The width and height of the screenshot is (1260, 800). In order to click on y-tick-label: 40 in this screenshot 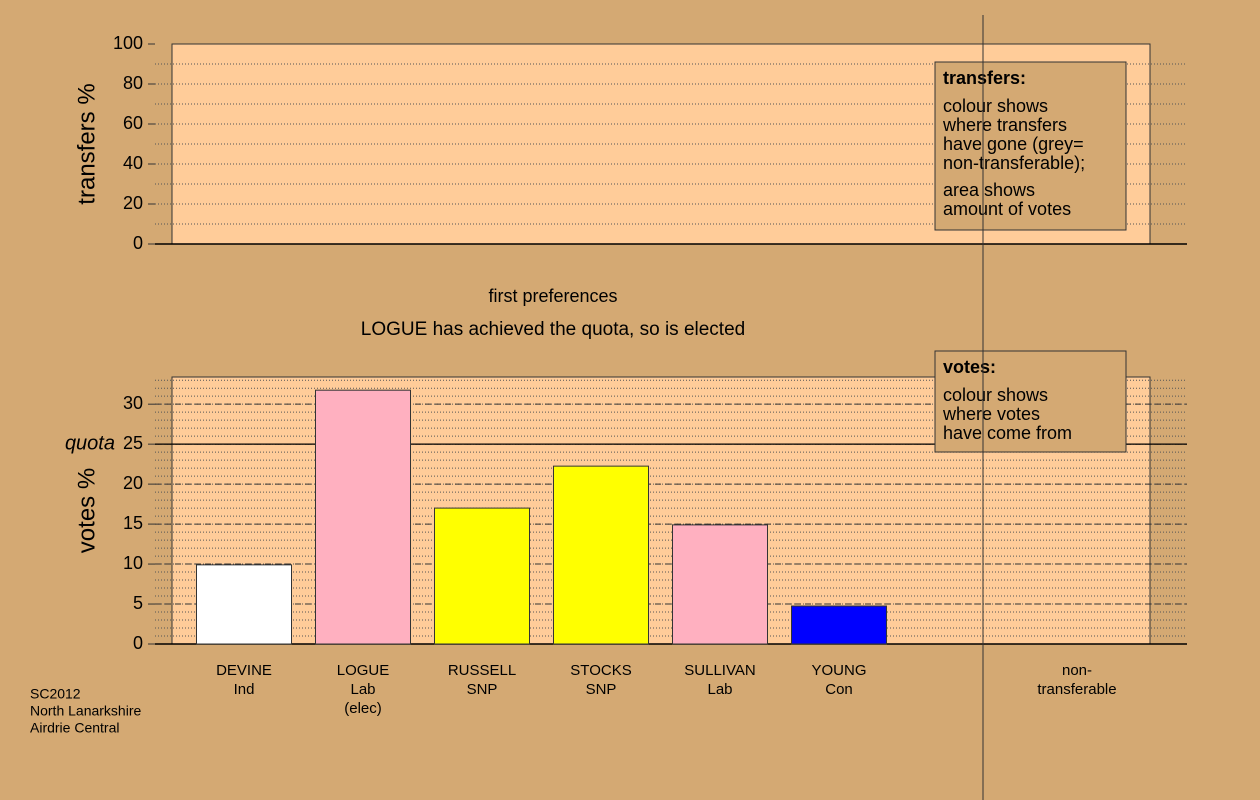, I will do `click(133, 163)`.